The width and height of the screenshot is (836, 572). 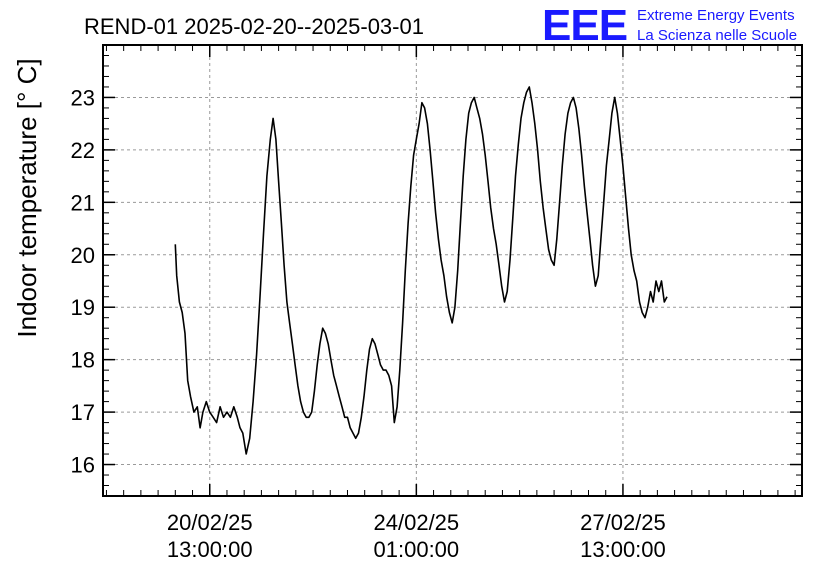 I want to click on x-tick-label-date: 24/02/25, so click(x=417, y=522).